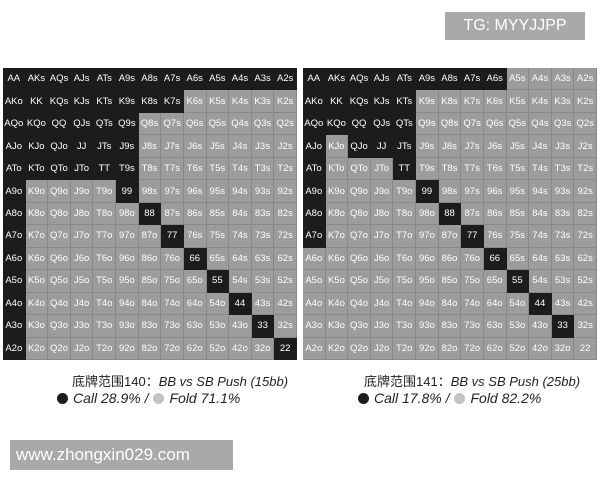 This screenshot has height=480, width=600. I want to click on hand-cell-22-call: 22, so click(285, 348).